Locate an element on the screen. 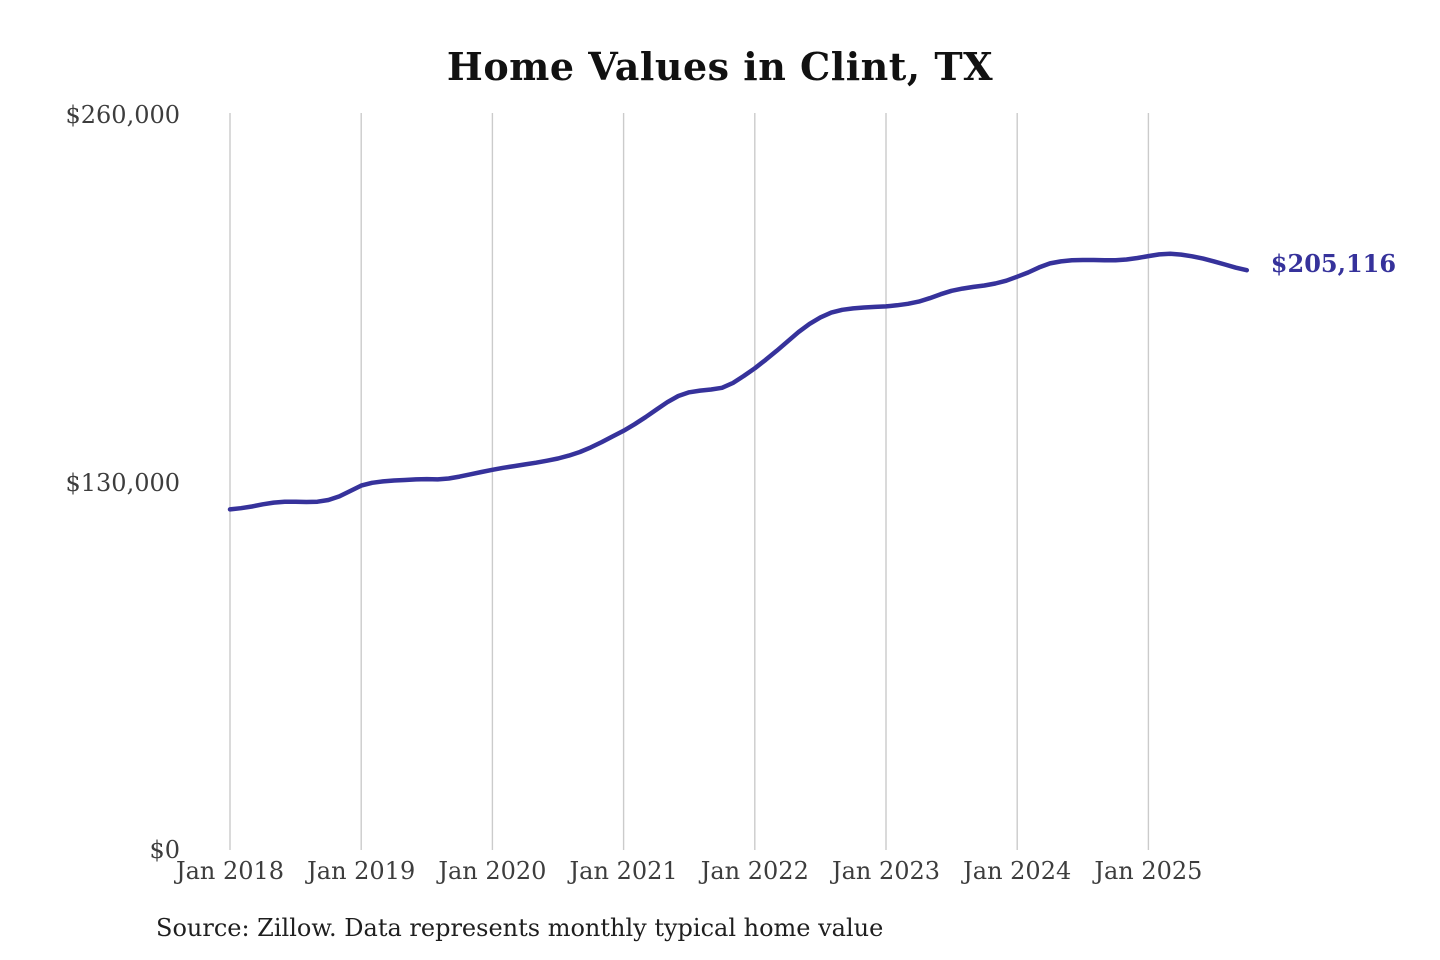 Image resolution: width=1440 pixels, height=960 pixels. chart-title: Home Values in Clint, TX is located at coordinates (720, 66).